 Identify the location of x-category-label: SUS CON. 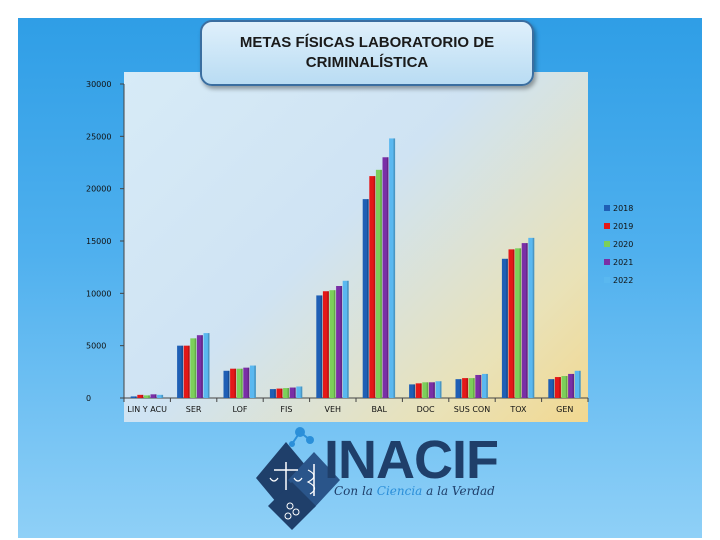
(472, 409).